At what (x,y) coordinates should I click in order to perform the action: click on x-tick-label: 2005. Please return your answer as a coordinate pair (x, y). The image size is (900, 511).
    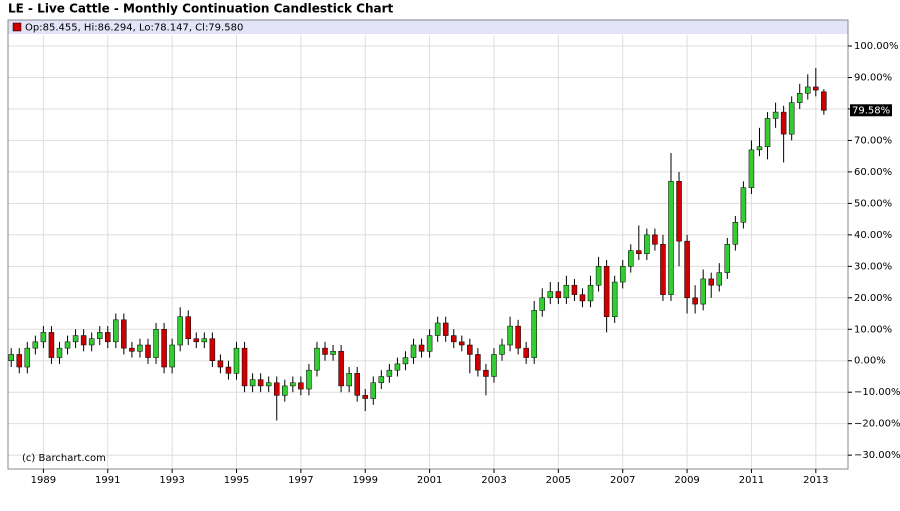
    Looking at the image, I should click on (558, 480).